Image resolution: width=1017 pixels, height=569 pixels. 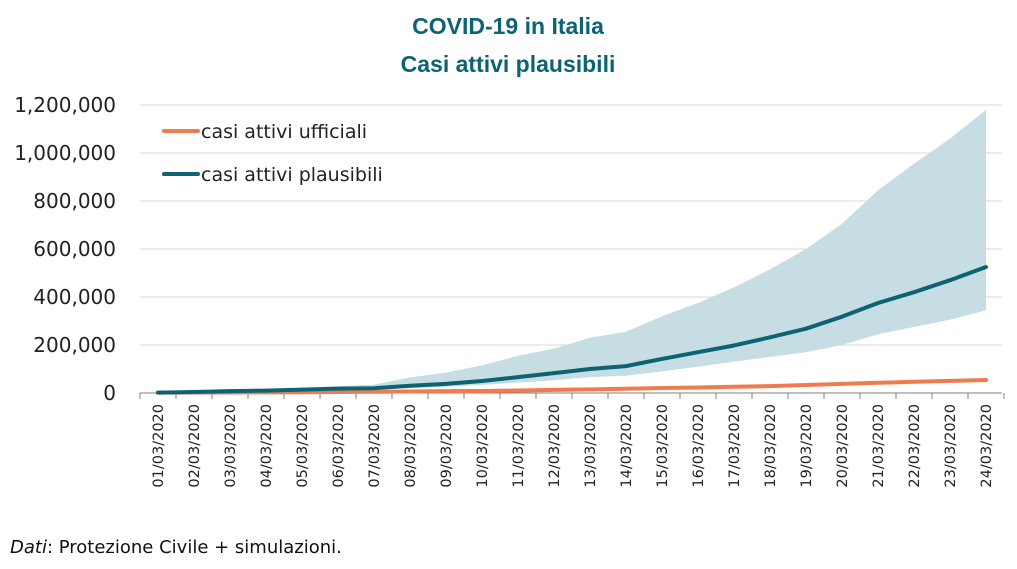 What do you see at coordinates (879, 446) in the screenshot?
I see `x-tick-label: 21/03/2020` at bounding box center [879, 446].